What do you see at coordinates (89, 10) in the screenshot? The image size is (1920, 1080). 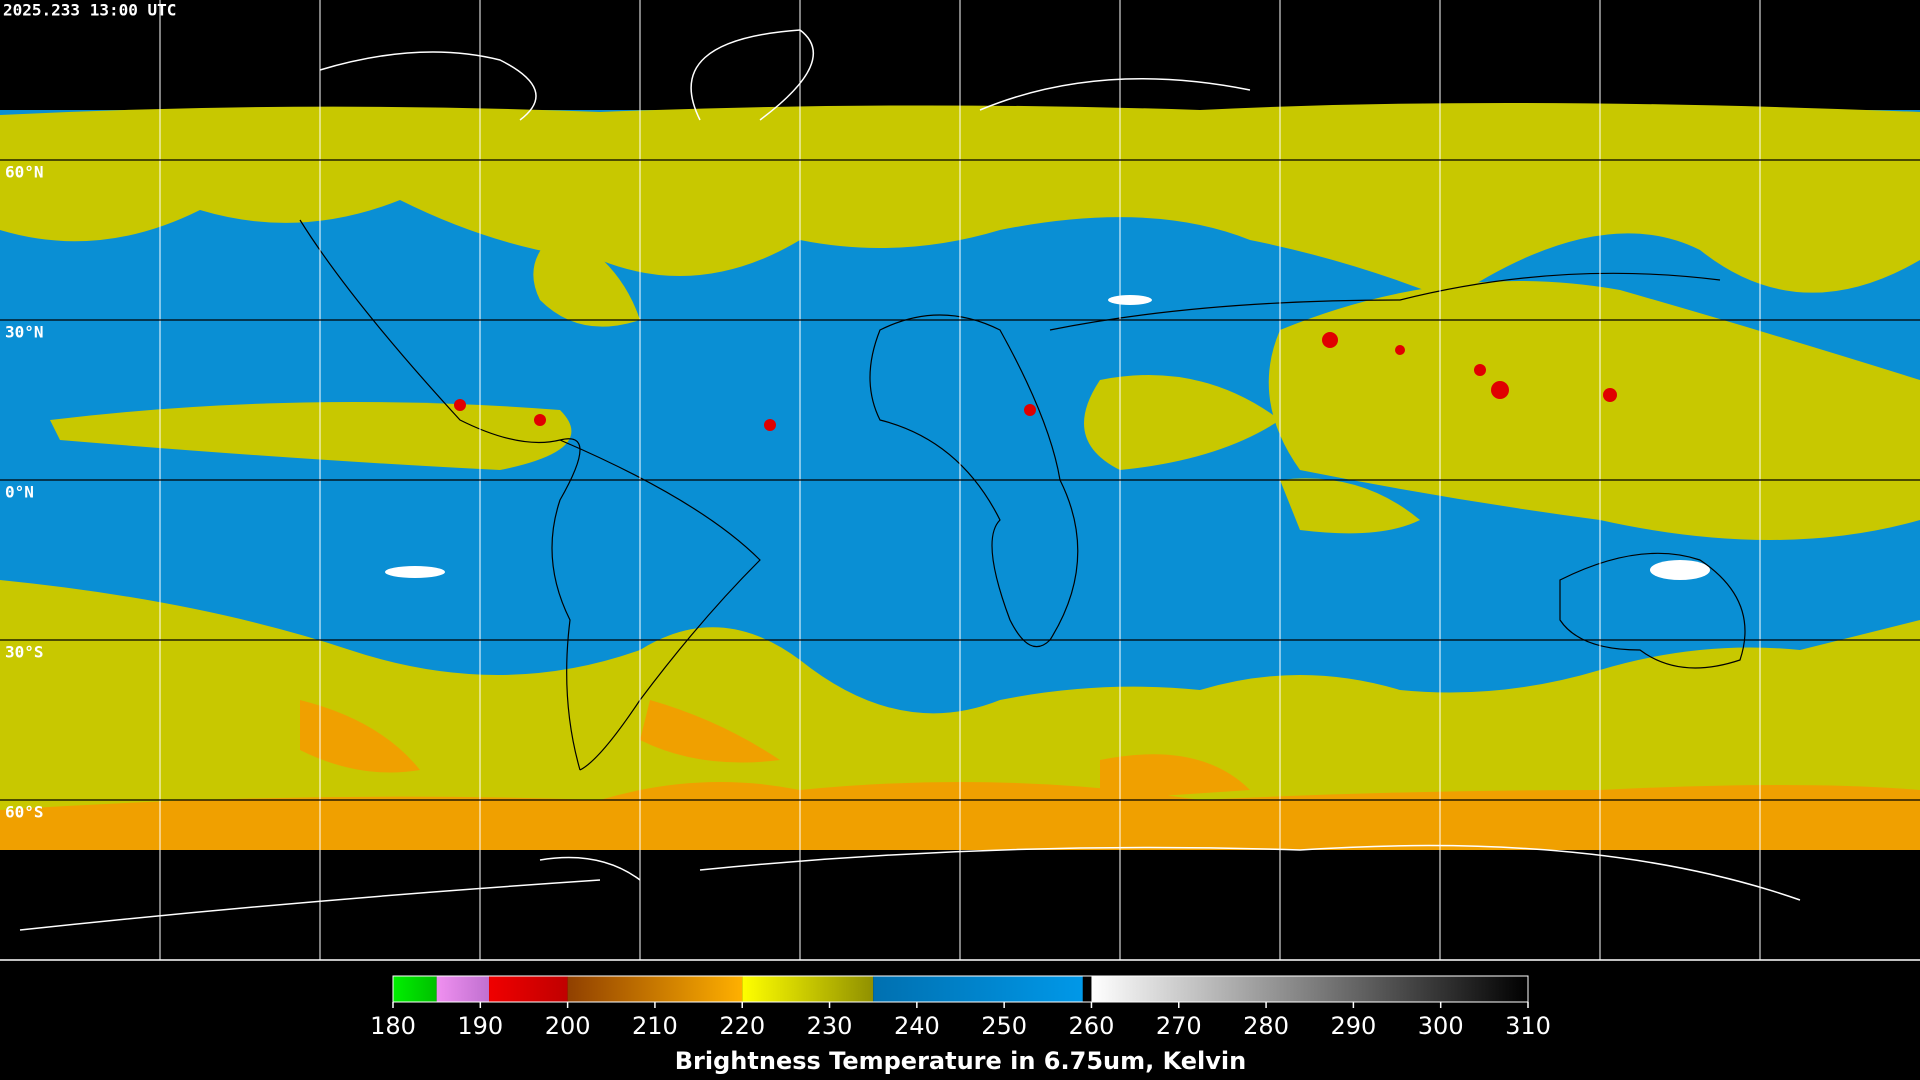 I see `timestamp: 2025.233 13:00 UTC` at bounding box center [89, 10].